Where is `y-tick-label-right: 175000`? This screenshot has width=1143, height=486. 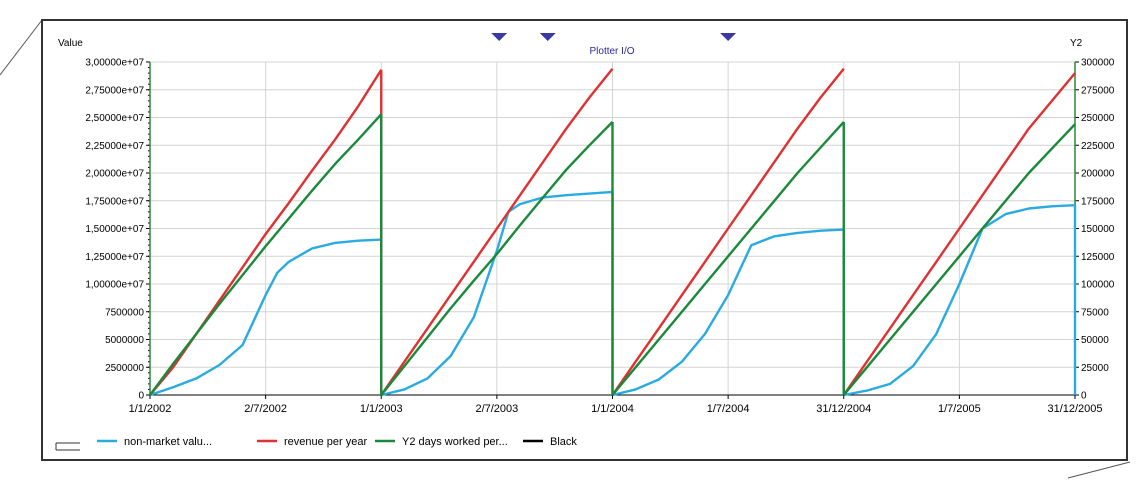
y-tick-label-right: 175000 is located at coordinates (1098, 201).